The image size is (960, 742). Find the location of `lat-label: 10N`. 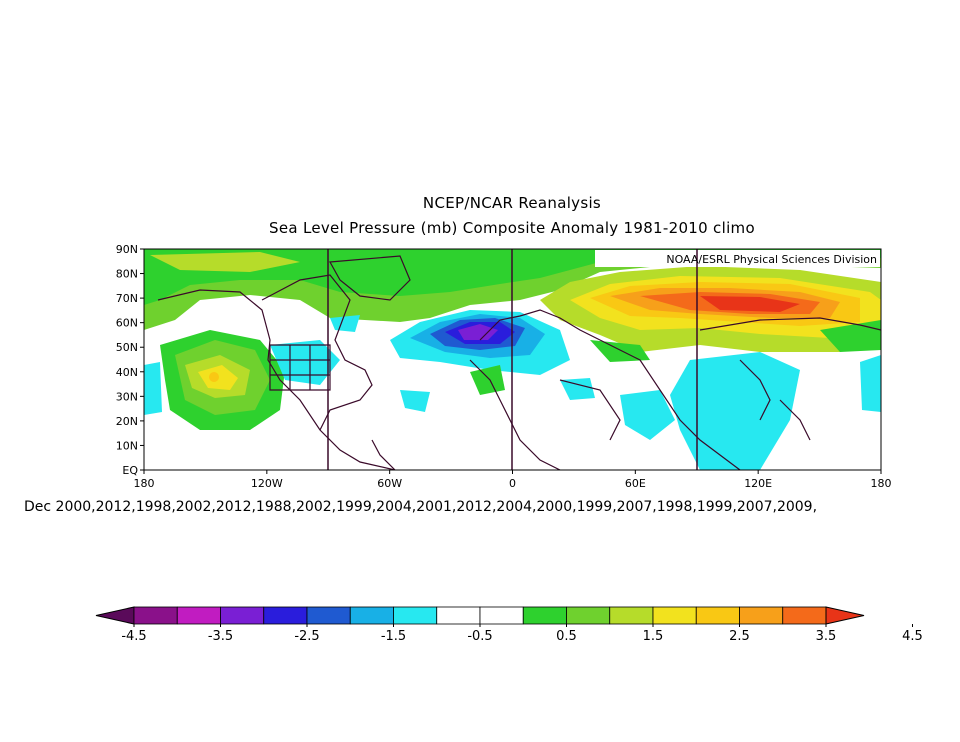

lat-label: 10N is located at coordinates (127, 445).